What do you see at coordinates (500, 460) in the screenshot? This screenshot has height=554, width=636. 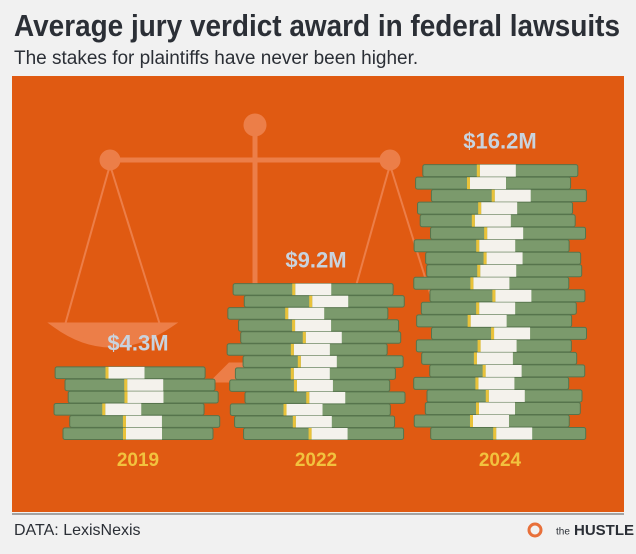 I see `x-tick-label: 2024` at bounding box center [500, 460].